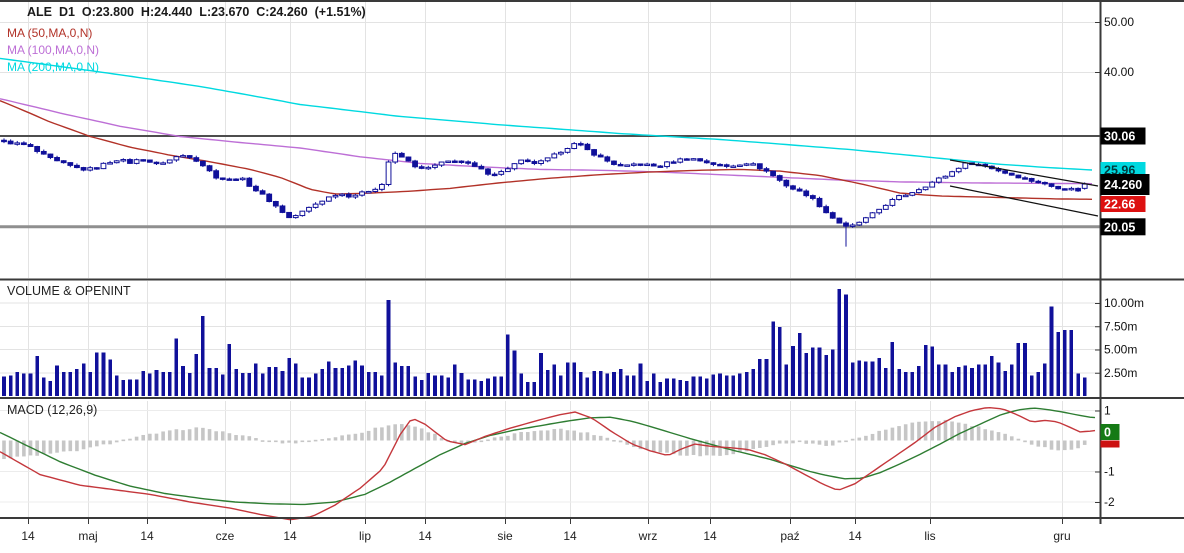  I want to click on legend-ma100: MA (100,MA,0,N), so click(53, 50).